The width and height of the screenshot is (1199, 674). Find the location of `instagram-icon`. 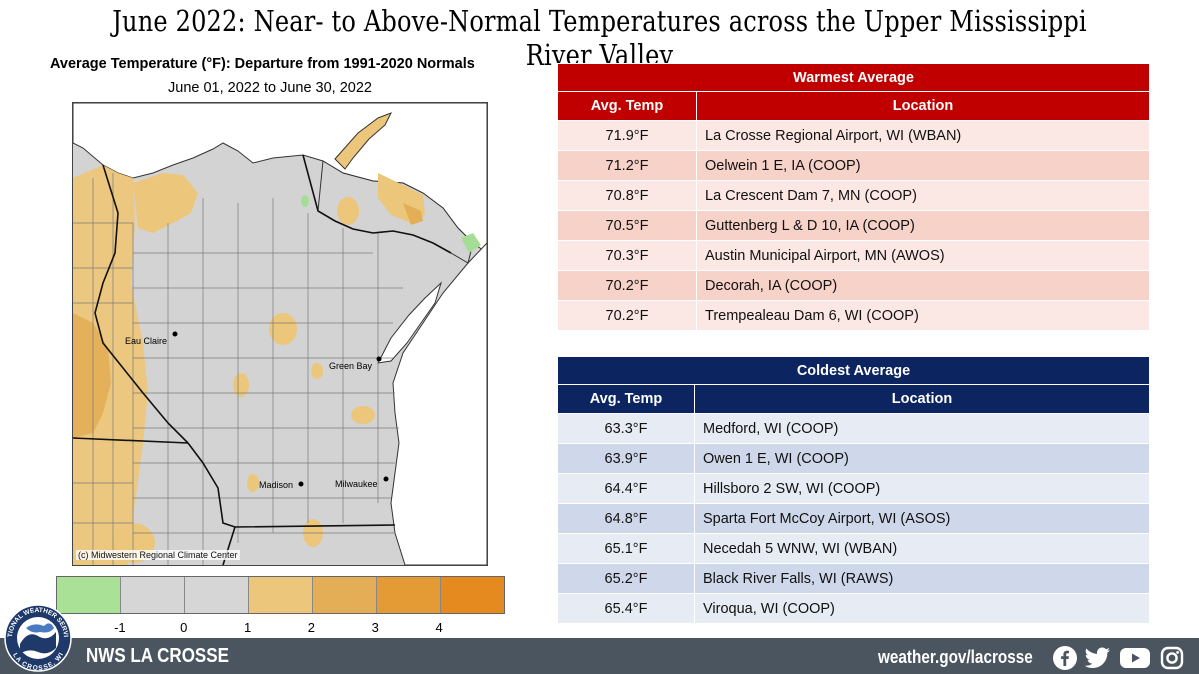

instagram-icon is located at coordinates (1172, 658).